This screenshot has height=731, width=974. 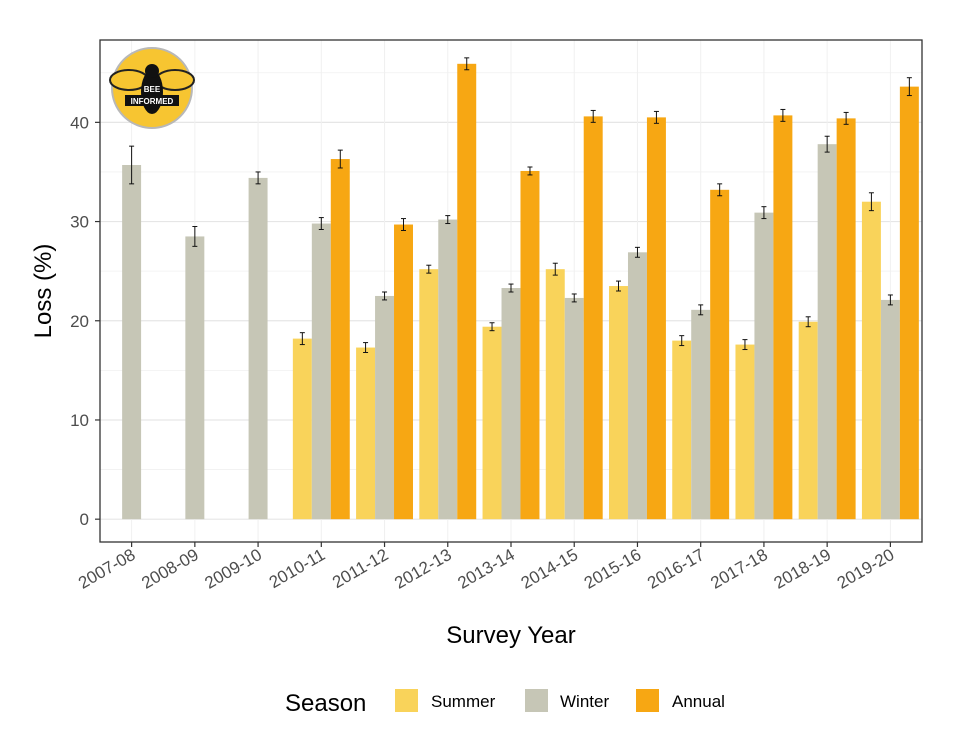 What do you see at coordinates (613, 569) in the screenshot?
I see `x-tick-label: 2015-16` at bounding box center [613, 569].